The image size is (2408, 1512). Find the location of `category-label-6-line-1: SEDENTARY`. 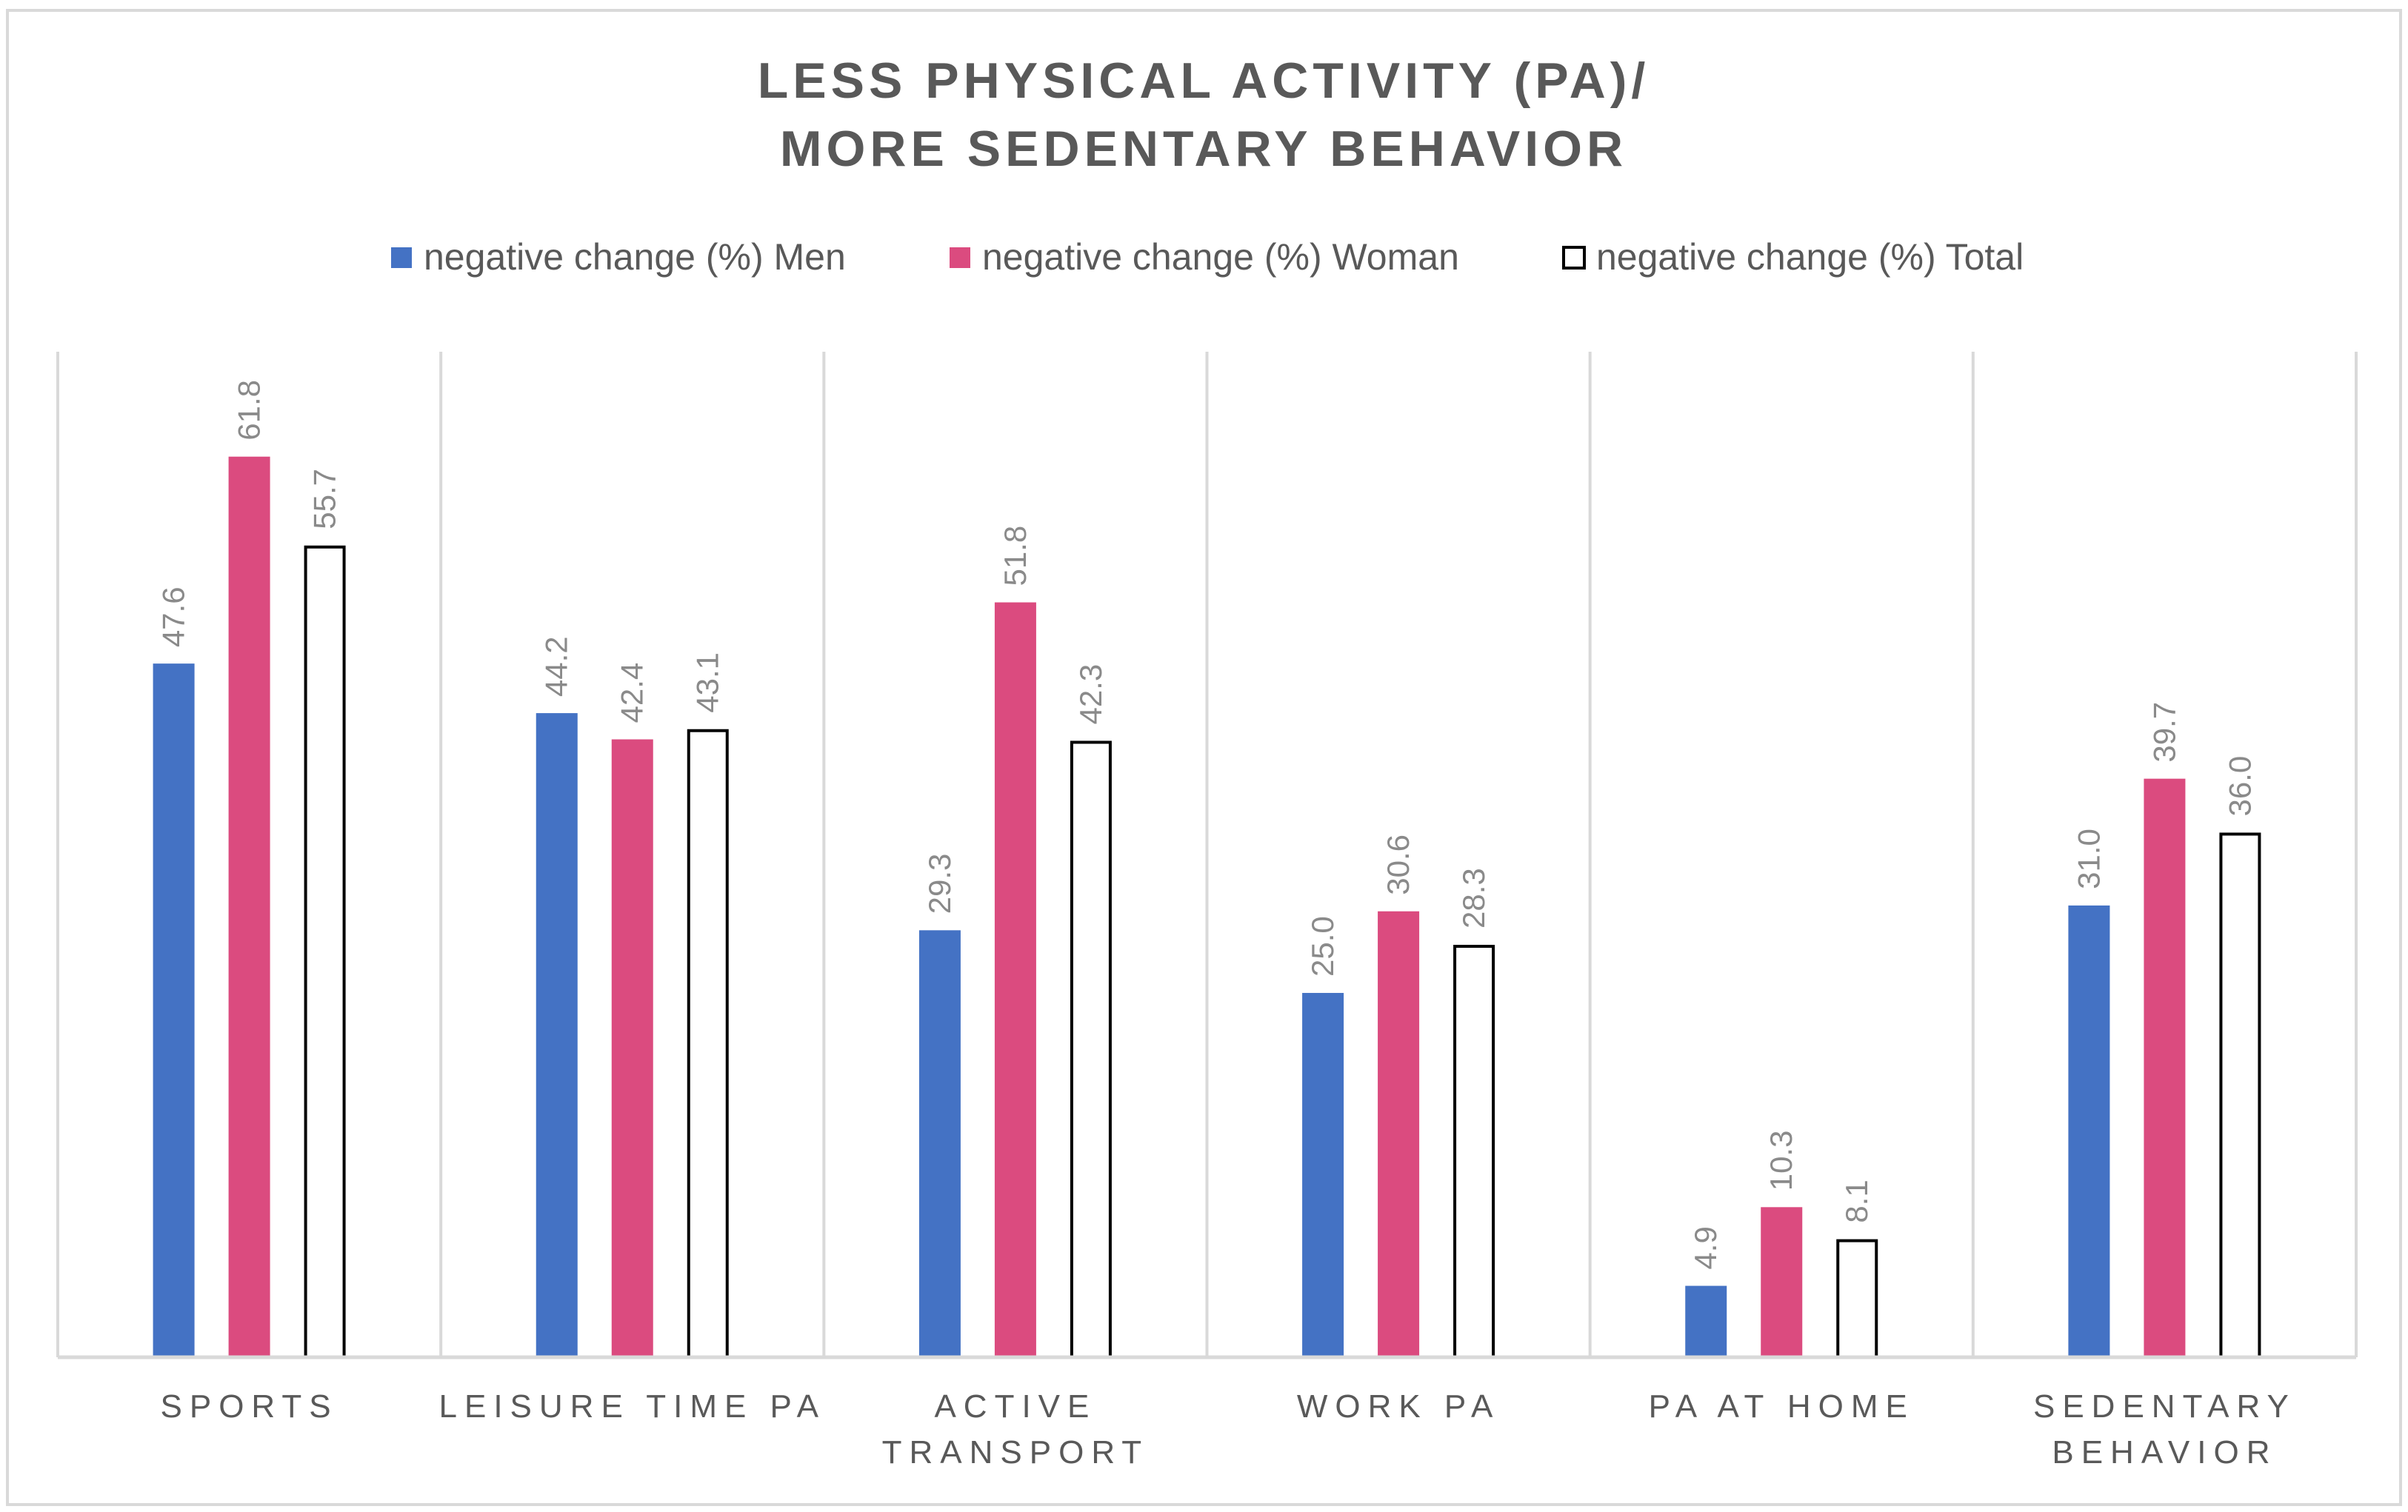

category-label-6-line-1: SEDENTARY is located at coordinates (2164, 1406).